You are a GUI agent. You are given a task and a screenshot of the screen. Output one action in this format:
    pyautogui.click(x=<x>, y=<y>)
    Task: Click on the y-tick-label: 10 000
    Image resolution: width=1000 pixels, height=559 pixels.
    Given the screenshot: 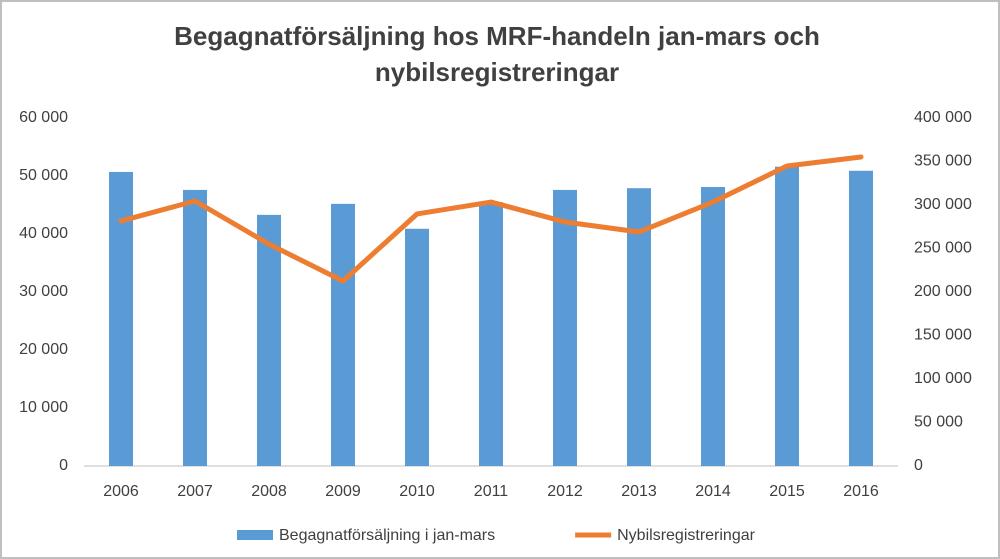 What is the action you would take?
    pyautogui.click(x=43, y=407)
    